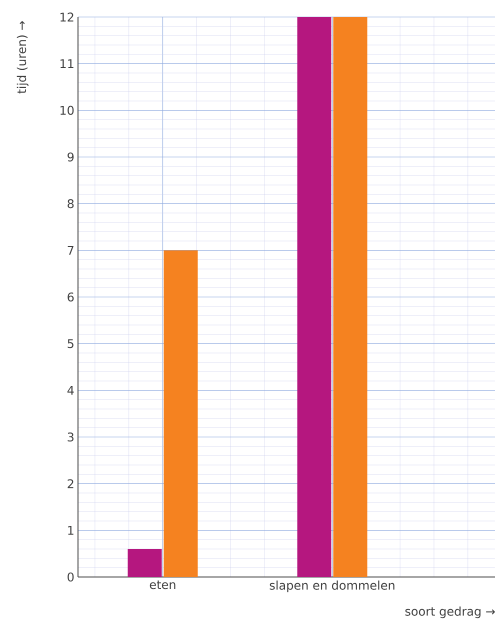 The image size is (499, 631). I want to click on y-tick-label: 11, so click(67, 63).